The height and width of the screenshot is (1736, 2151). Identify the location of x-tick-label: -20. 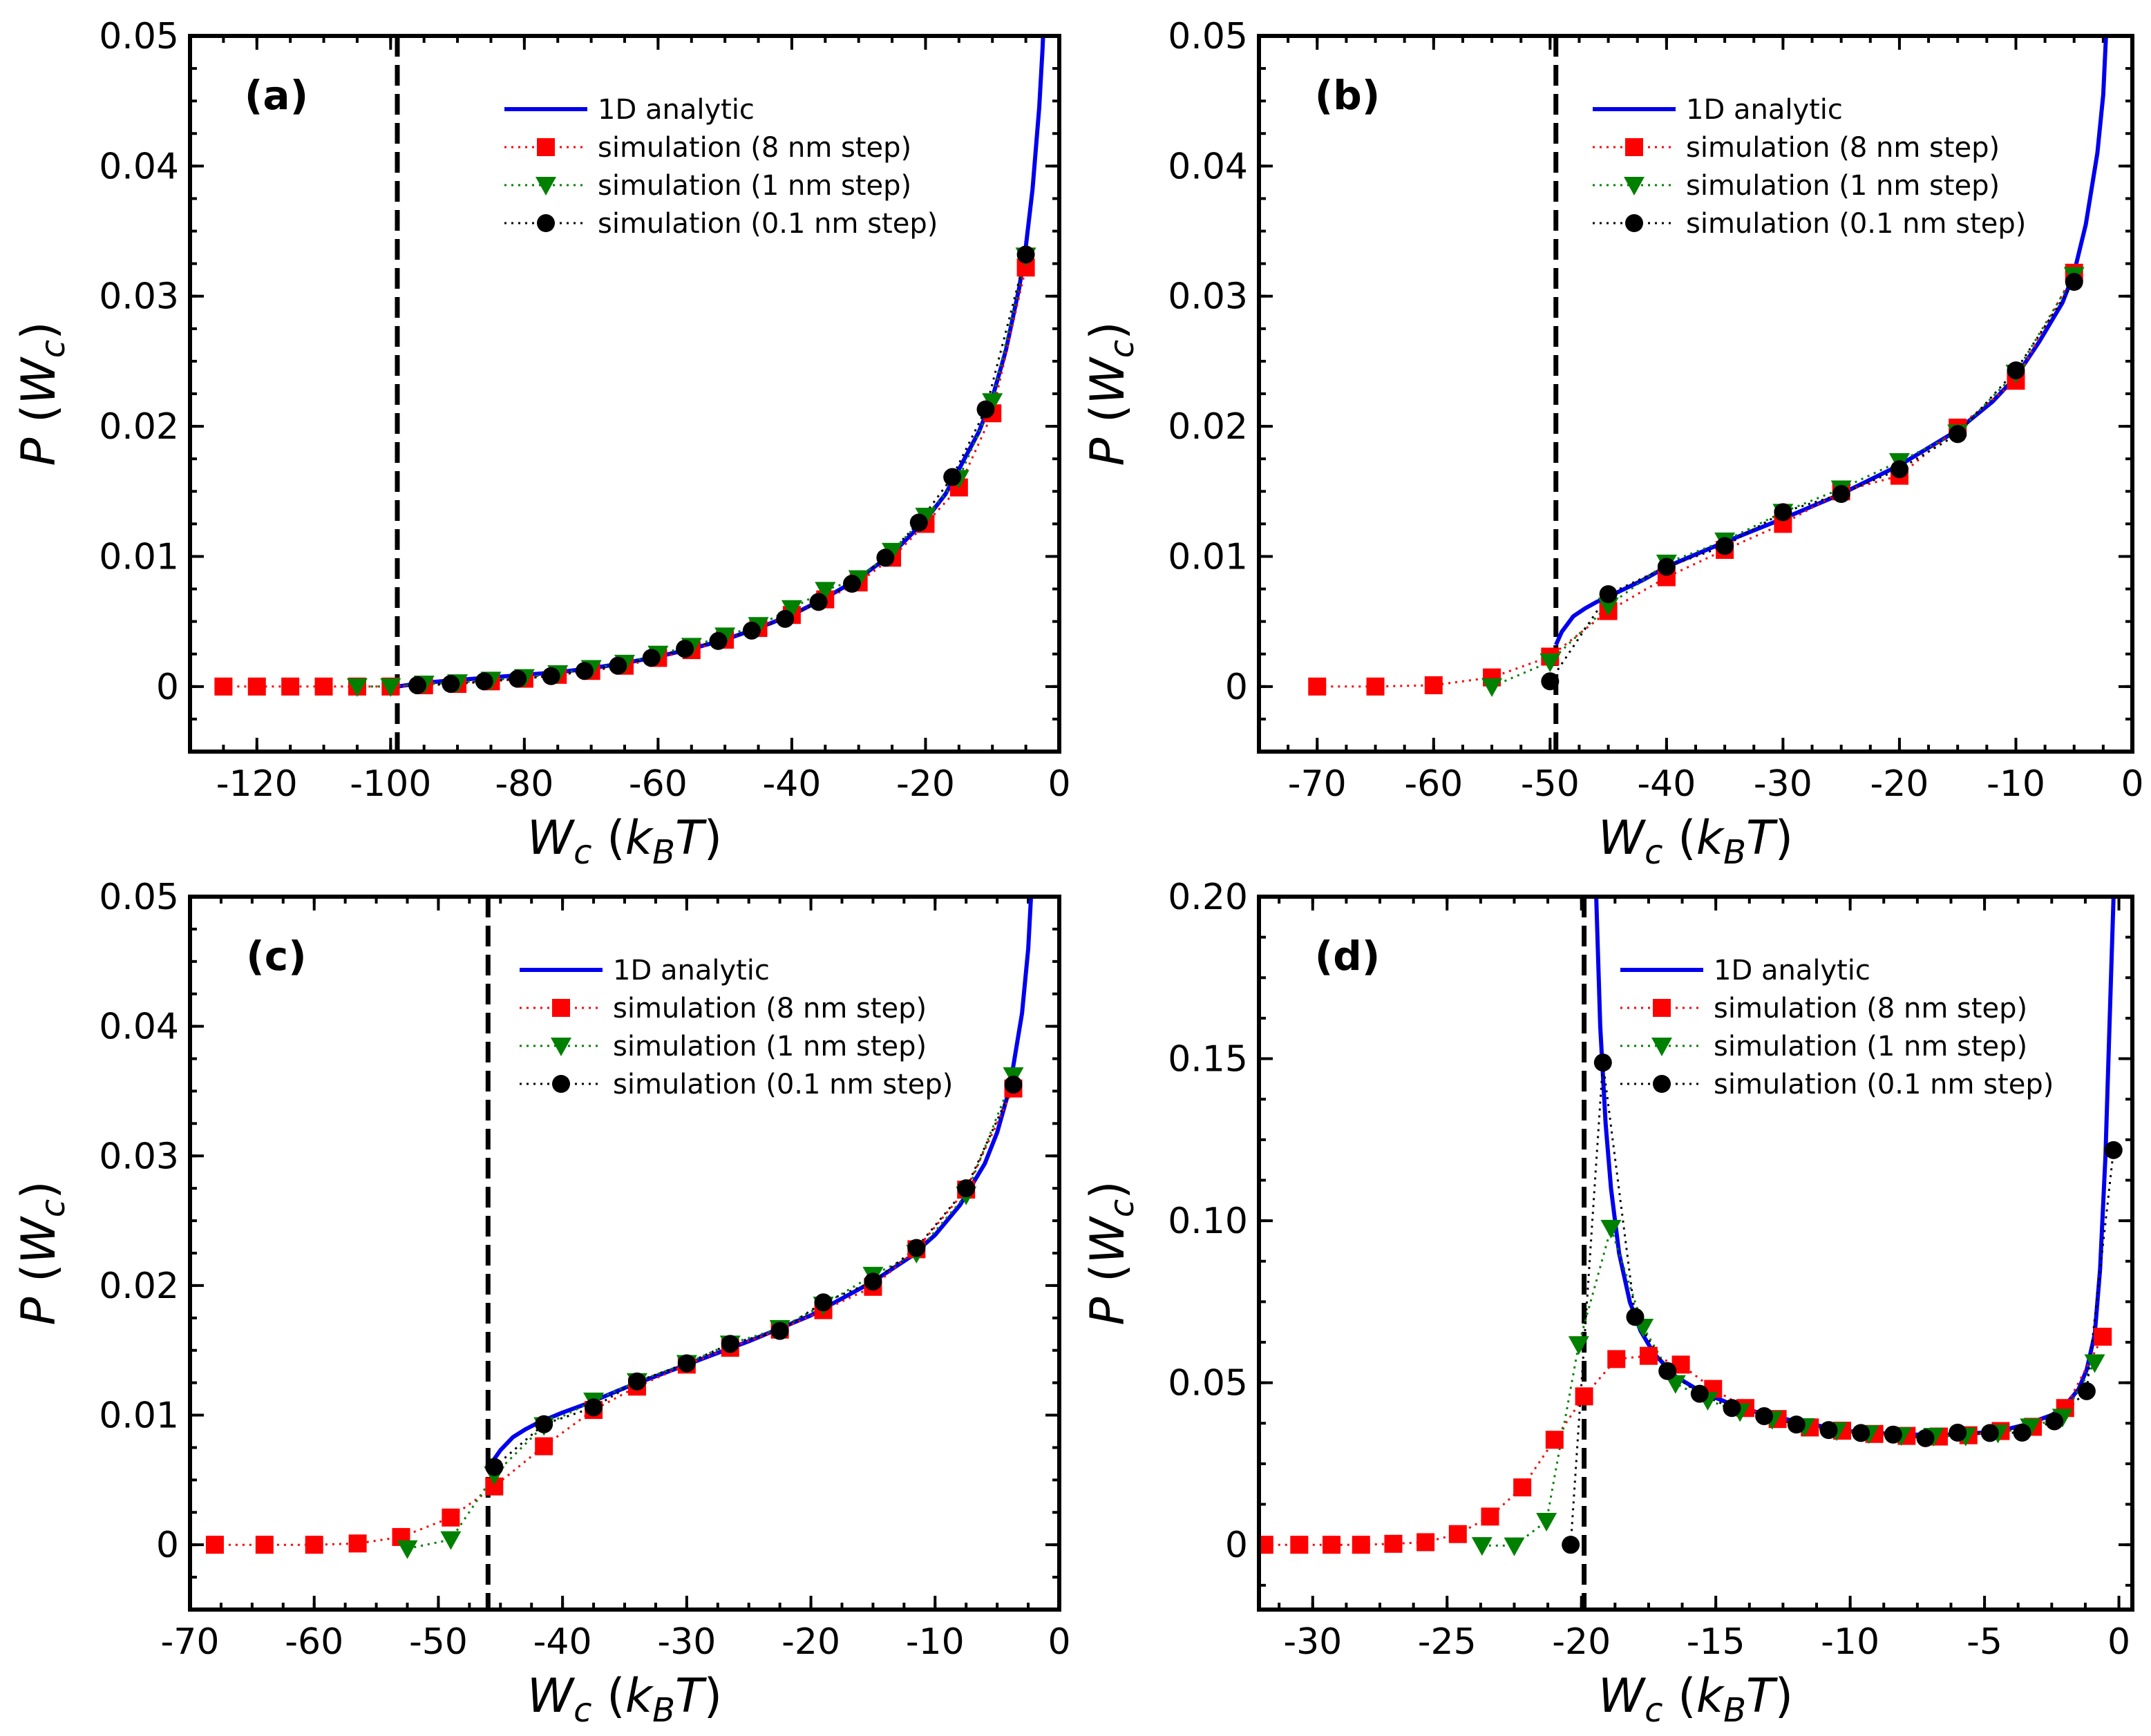
(1900, 784).